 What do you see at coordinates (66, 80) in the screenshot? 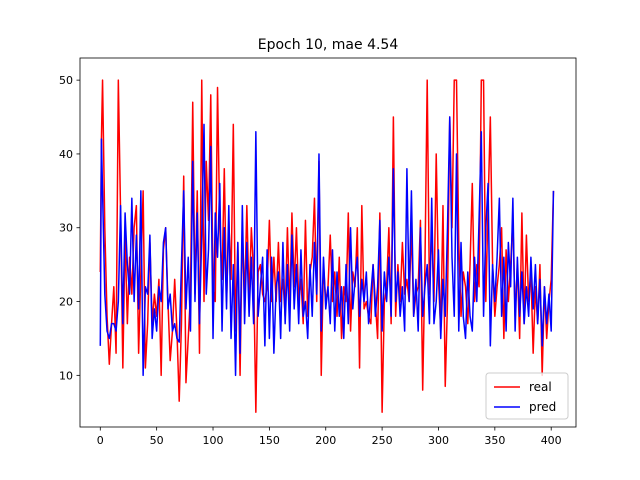
I see `y-tick-label: 50` at bounding box center [66, 80].